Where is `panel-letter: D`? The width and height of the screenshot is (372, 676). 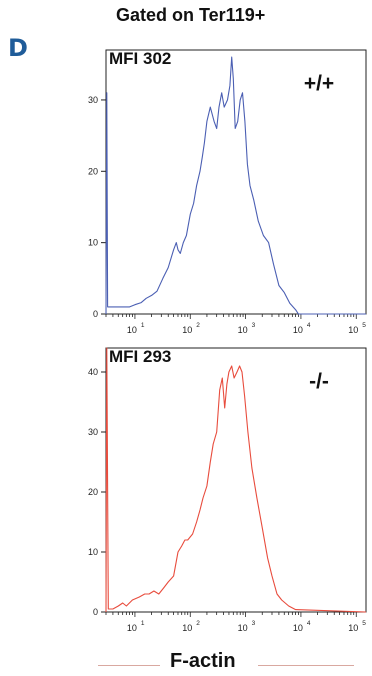 panel-letter: D is located at coordinates (18, 48).